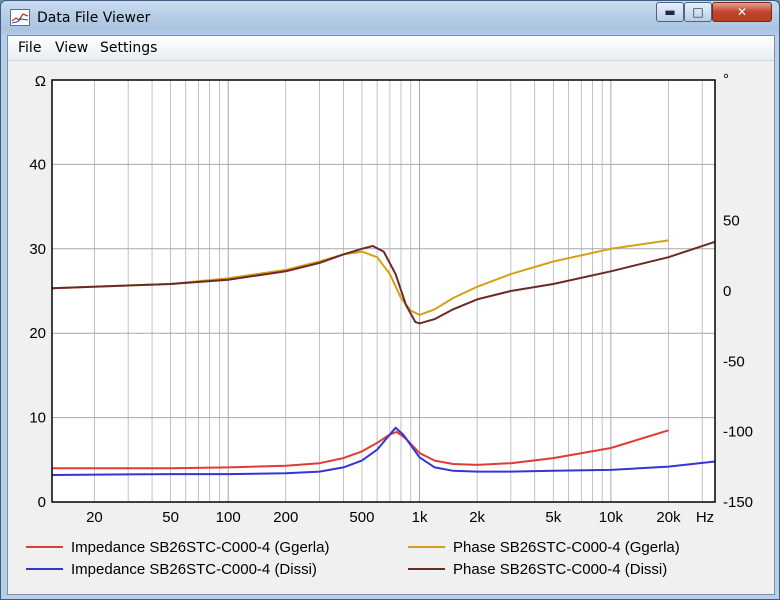 The height and width of the screenshot is (600, 780). What do you see at coordinates (30, 48) in the screenshot?
I see `menu-file: File` at bounding box center [30, 48].